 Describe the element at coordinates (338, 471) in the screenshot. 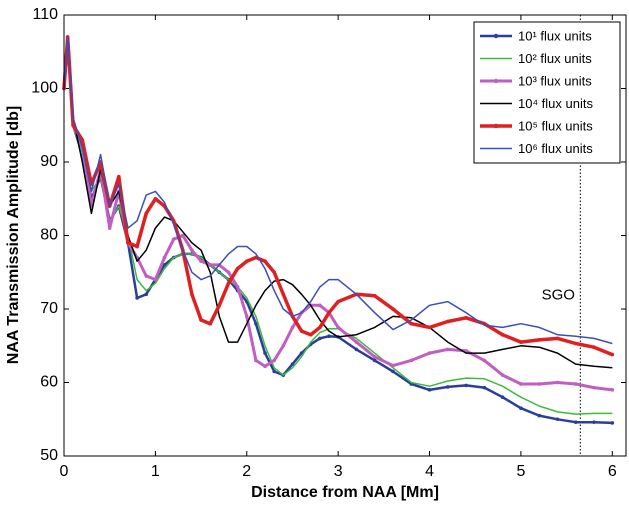

I see `x-tick-label: 3` at that location.